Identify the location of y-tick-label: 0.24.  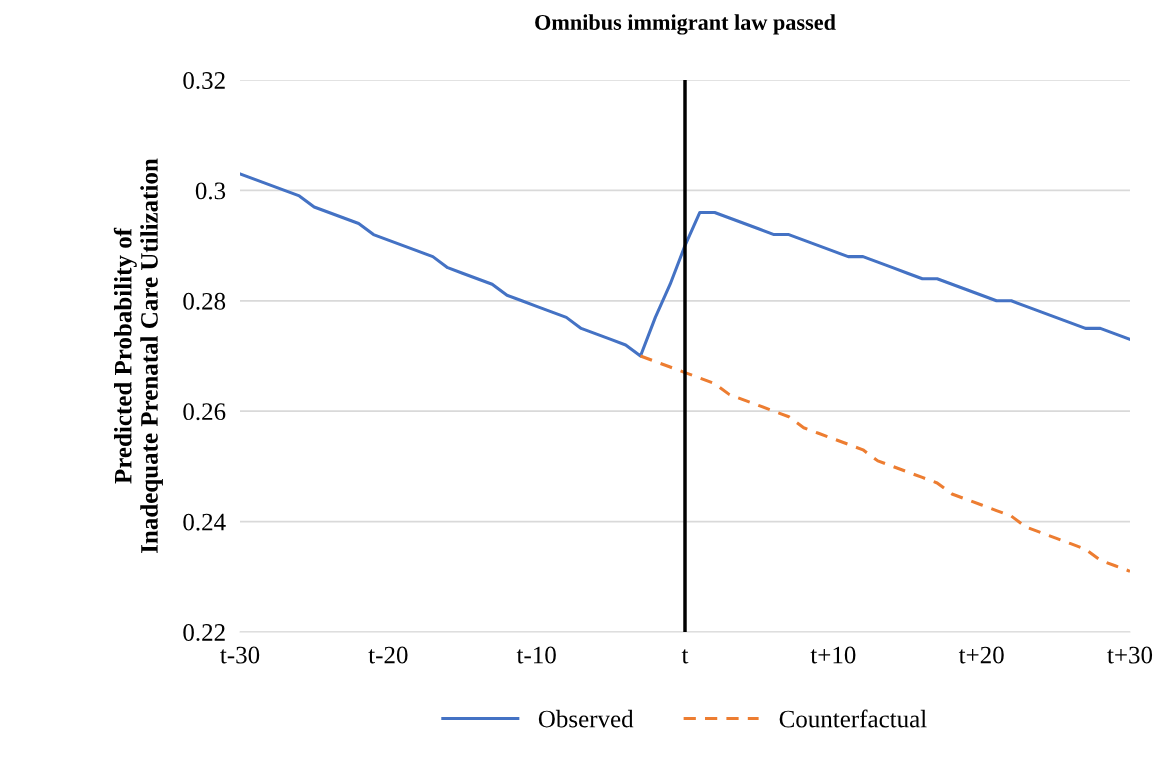
(204, 522).